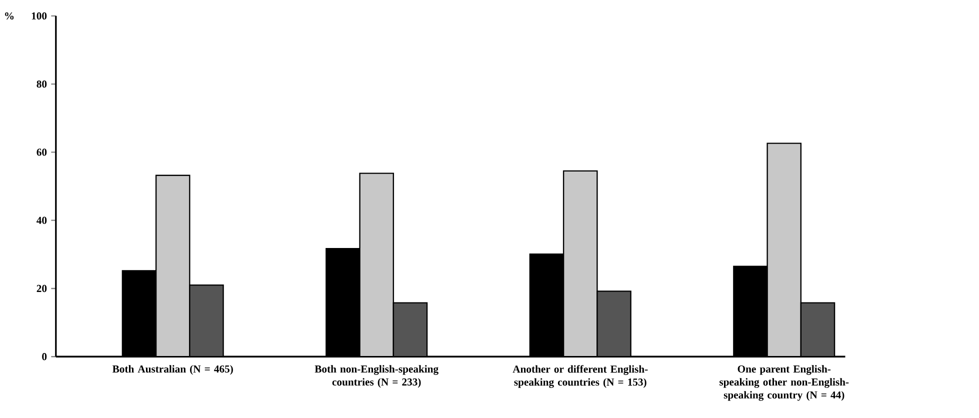 The width and height of the screenshot is (979, 418). Describe the element at coordinates (580, 376) in the screenshot. I see `x-tick-label: Another or different English-speaking countries (N = 153)` at that location.